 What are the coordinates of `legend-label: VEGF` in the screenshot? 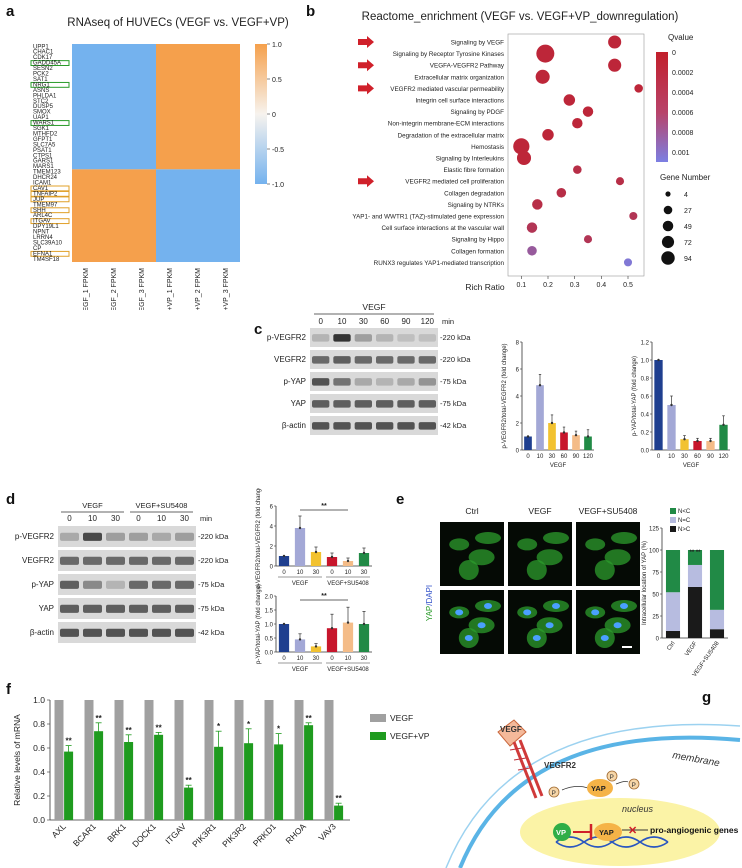 It's located at (401, 718).